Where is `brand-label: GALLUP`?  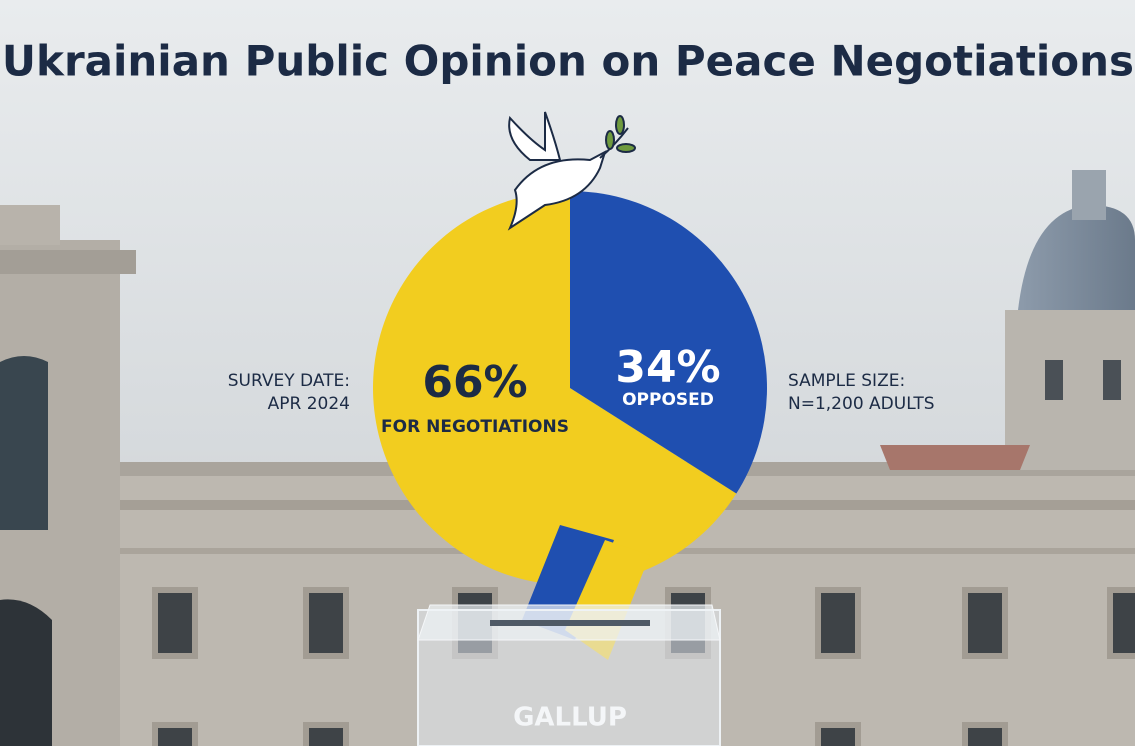
brand-label: GALLUP is located at coordinates (570, 718).